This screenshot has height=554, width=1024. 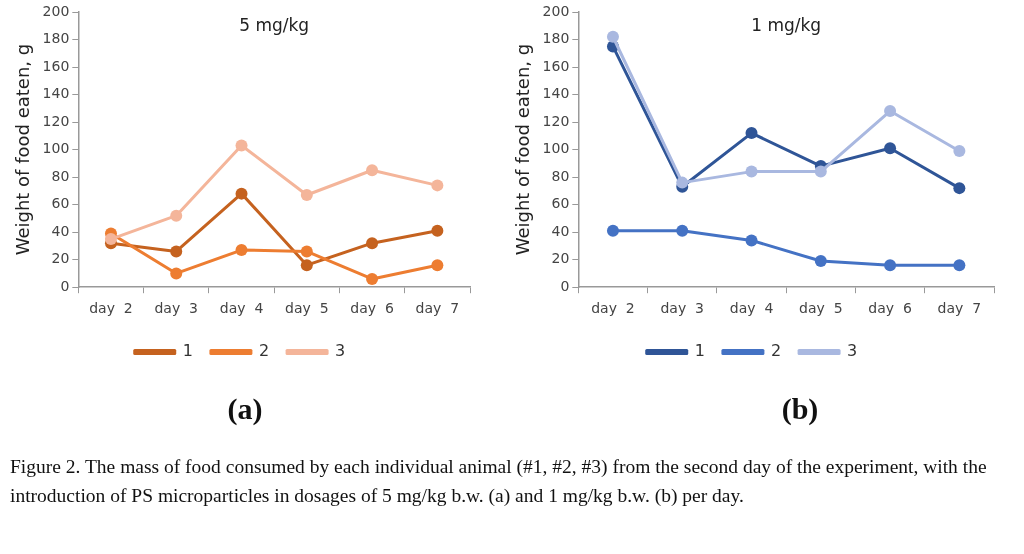 What do you see at coordinates (800, 409) in the screenshot?
I see `text: (b)` at bounding box center [800, 409].